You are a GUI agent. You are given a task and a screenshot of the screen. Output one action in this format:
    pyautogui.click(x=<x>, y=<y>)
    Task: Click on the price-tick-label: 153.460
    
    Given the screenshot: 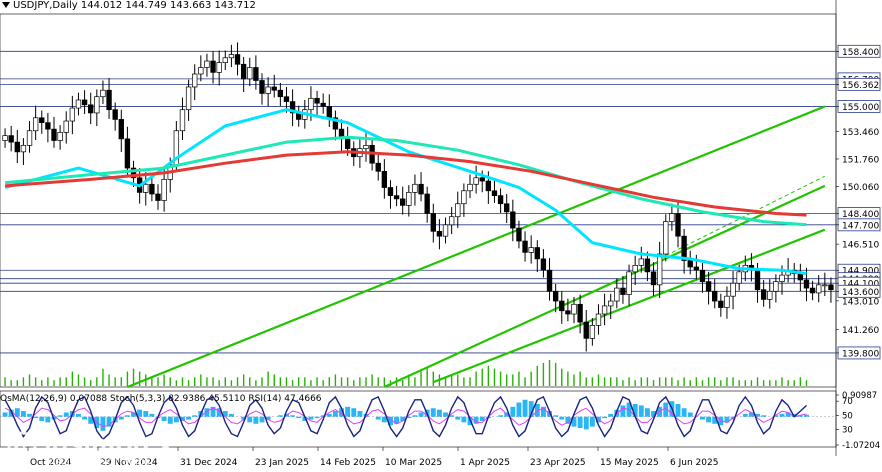 What is the action you would take?
    pyautogui.click(x=860, y=133)
    